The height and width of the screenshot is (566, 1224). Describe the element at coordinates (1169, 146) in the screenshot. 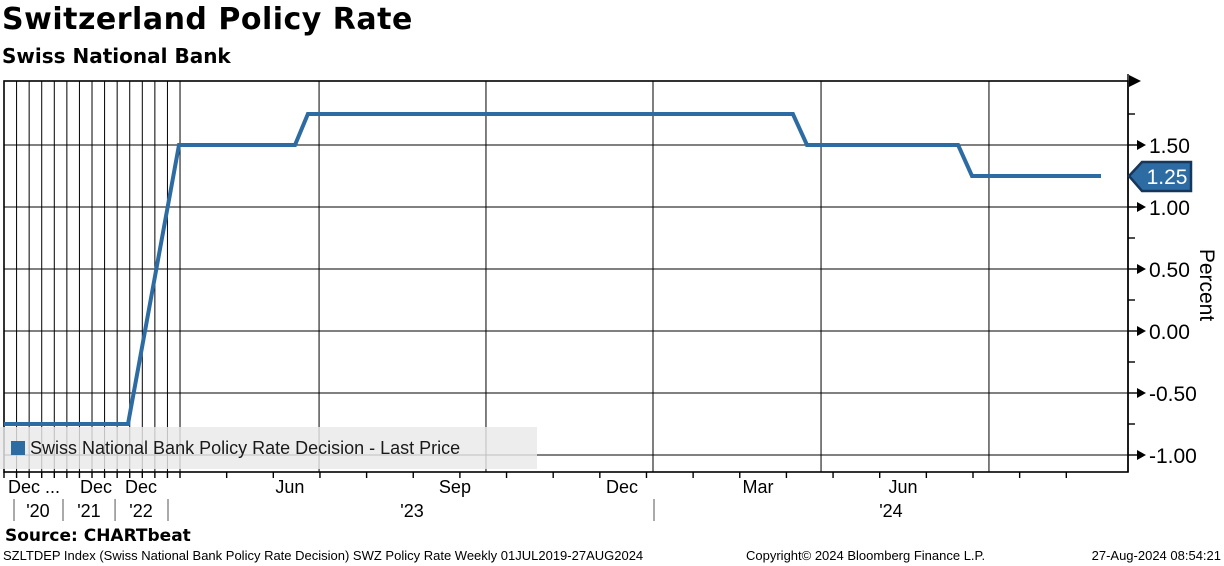

I see `y-tick-label: 1.50` at that location.